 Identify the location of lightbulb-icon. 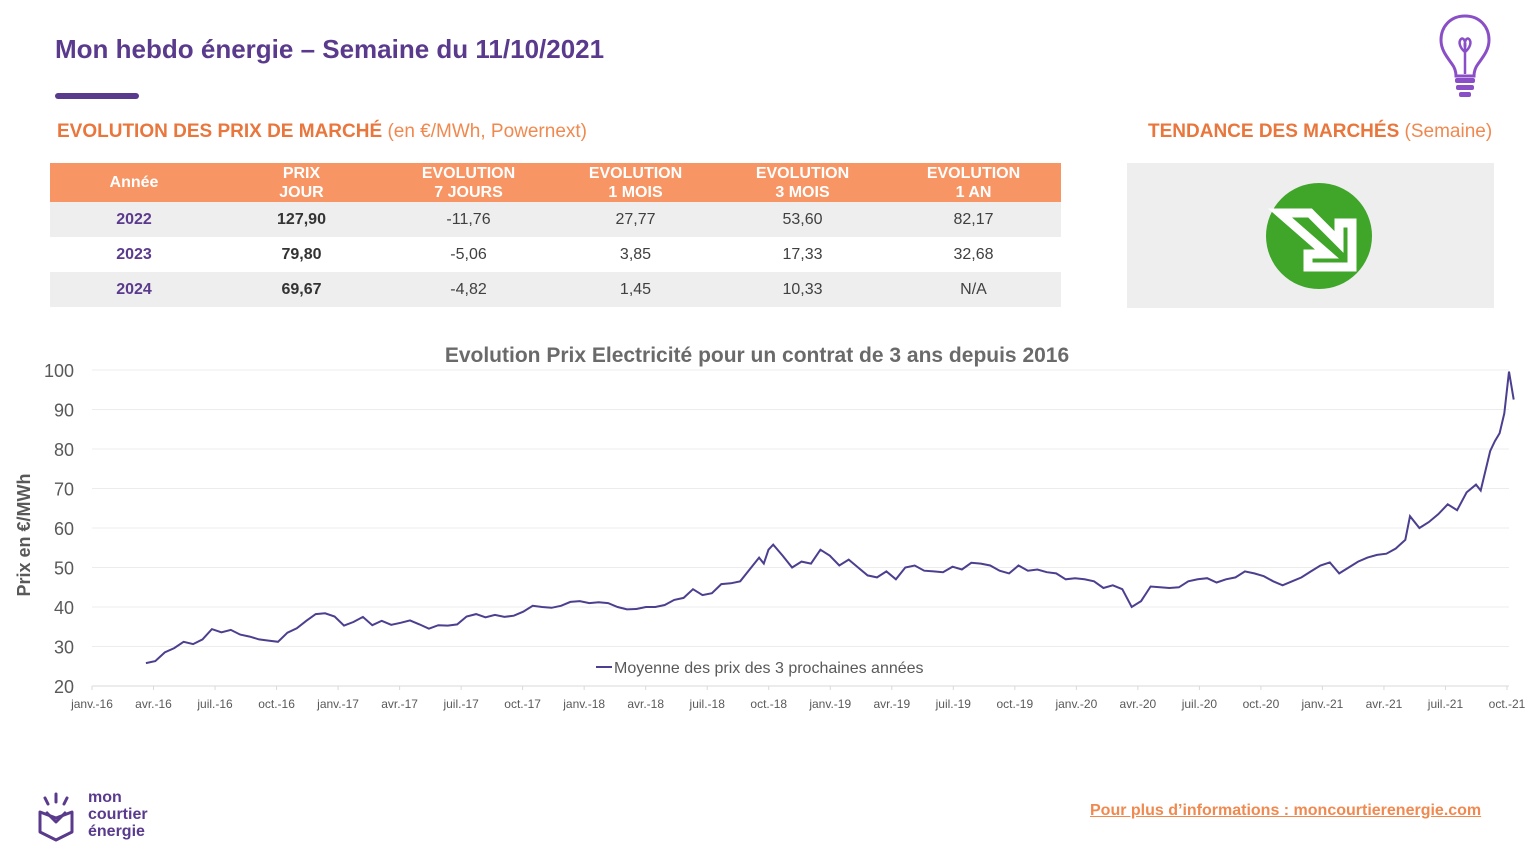
(1465, 55).